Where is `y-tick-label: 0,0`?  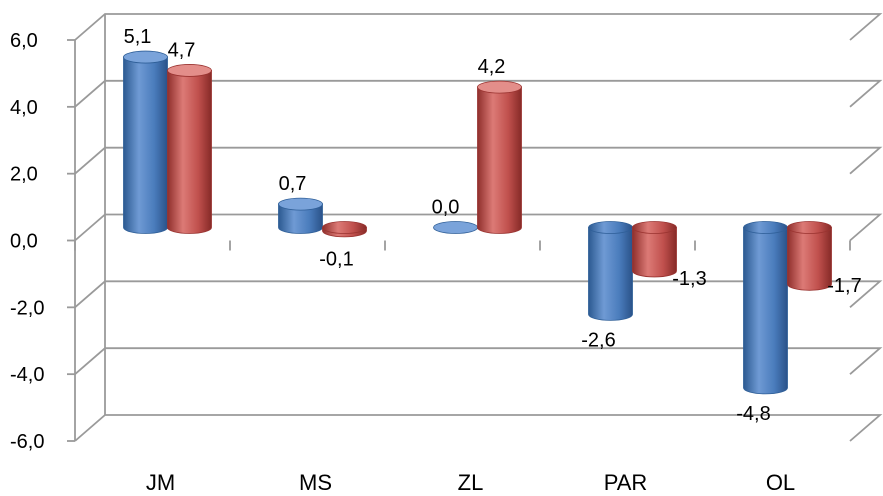 y-tick-label: 0,0 is located at coordinates (24, 242).